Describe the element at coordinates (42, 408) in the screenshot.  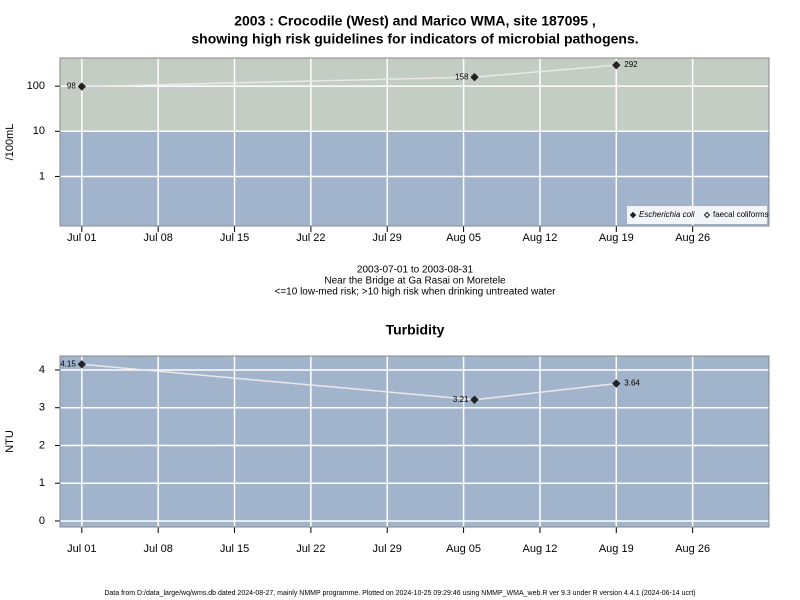
I see `y-tick-label: 3` at that location.